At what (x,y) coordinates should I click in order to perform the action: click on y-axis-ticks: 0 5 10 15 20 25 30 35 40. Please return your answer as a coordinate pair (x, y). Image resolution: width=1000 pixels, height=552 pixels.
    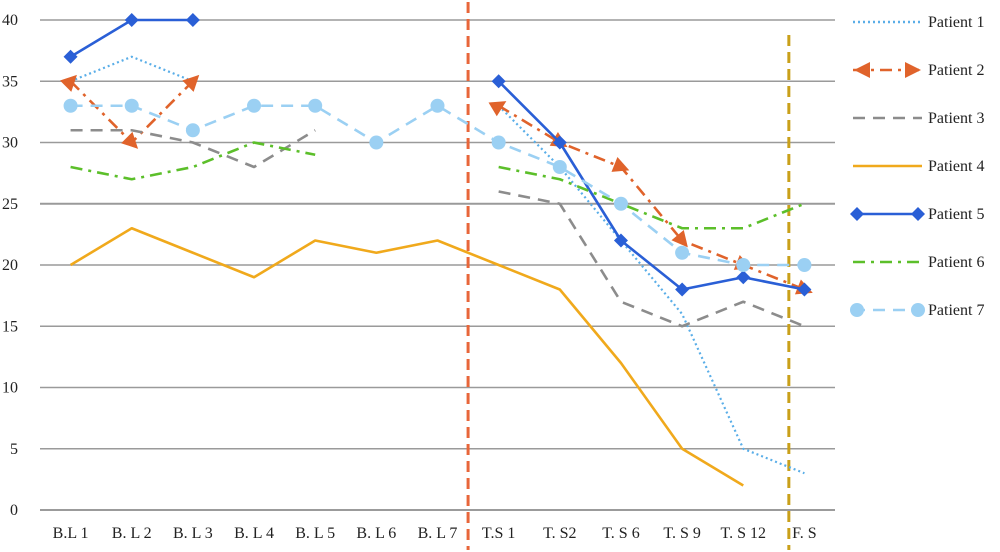
    Looking at the image, I should click on (10, 265).